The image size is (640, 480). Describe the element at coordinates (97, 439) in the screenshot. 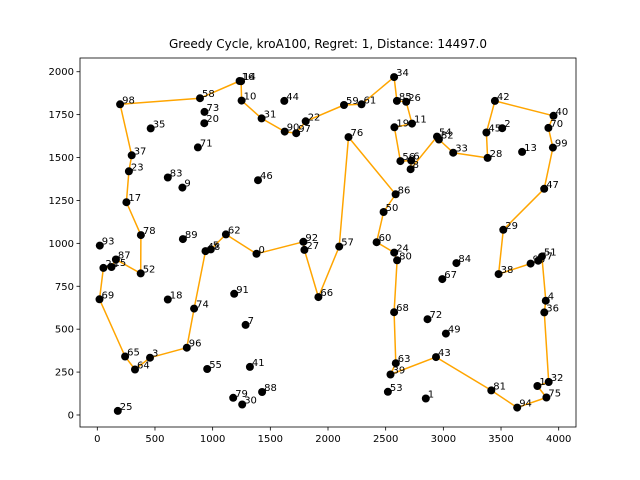

I see `x-tick-label-0: 0` at that location.